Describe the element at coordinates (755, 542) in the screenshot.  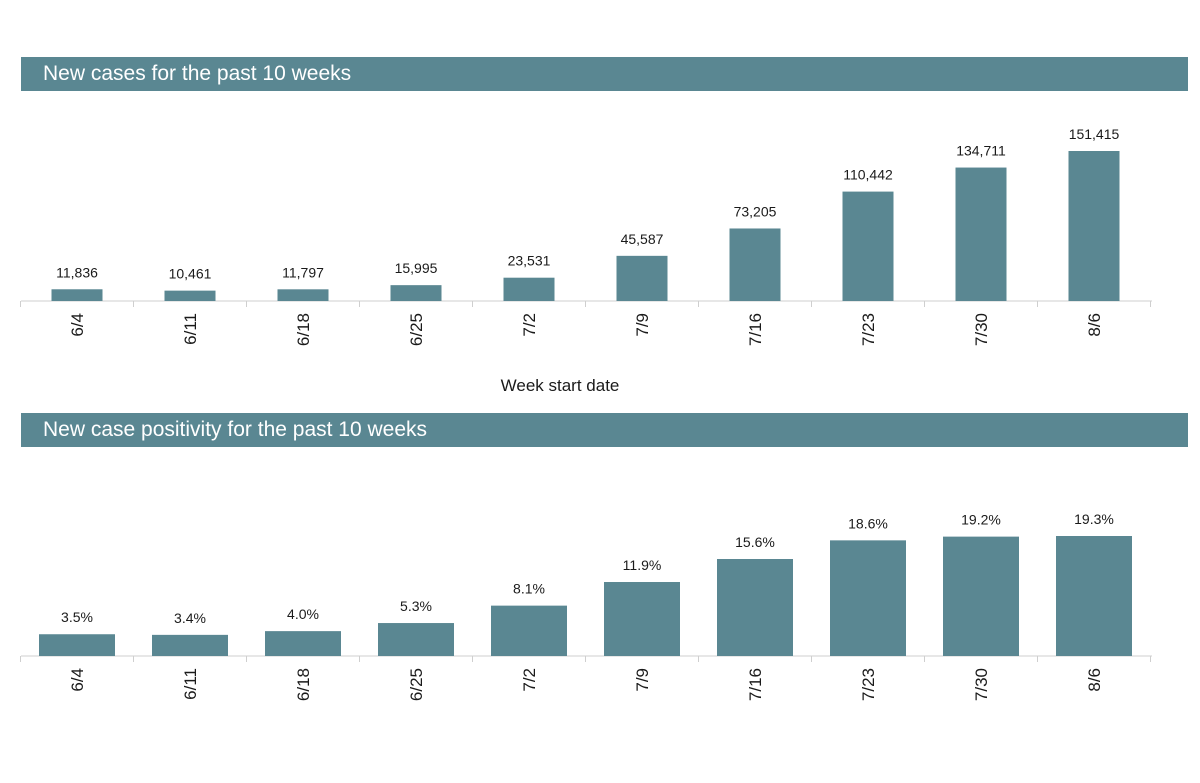
I see `data-label: 15.6%` at that location.